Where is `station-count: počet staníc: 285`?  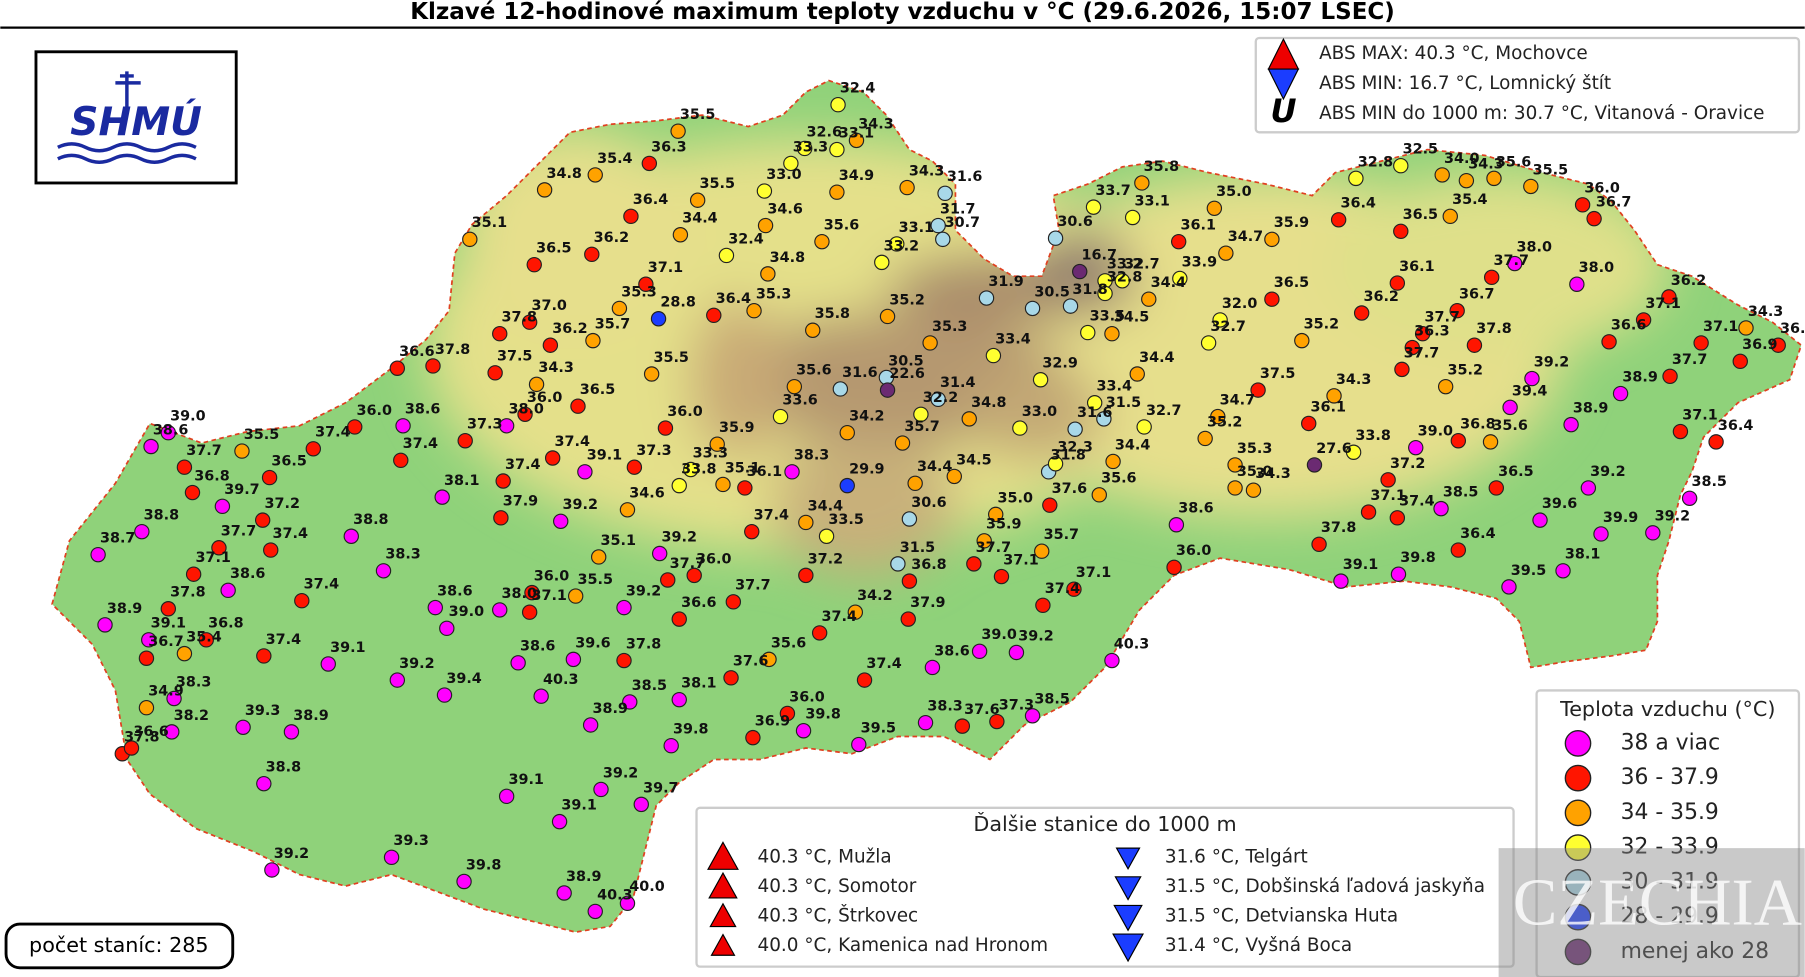 station-count: počet staníc: 285 is located at coordinates (119, 945).